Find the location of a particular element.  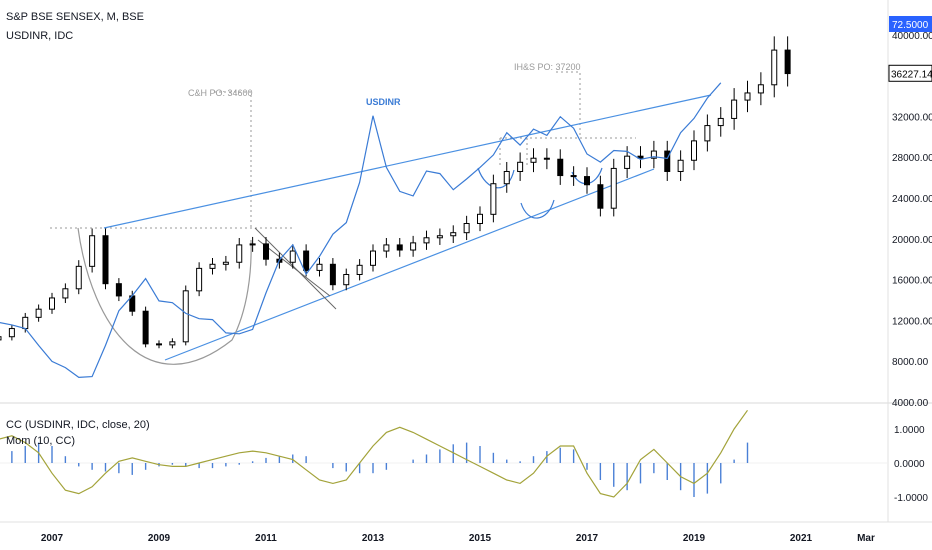

price-tick-label: 32000.00 is located at coordinates (912, 117).